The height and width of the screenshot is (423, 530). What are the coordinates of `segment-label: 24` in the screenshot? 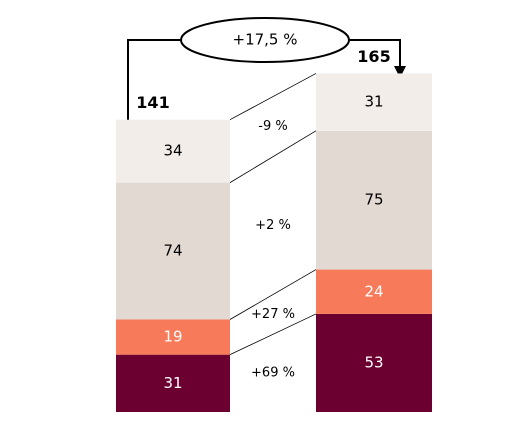 It's located at (373, 291).